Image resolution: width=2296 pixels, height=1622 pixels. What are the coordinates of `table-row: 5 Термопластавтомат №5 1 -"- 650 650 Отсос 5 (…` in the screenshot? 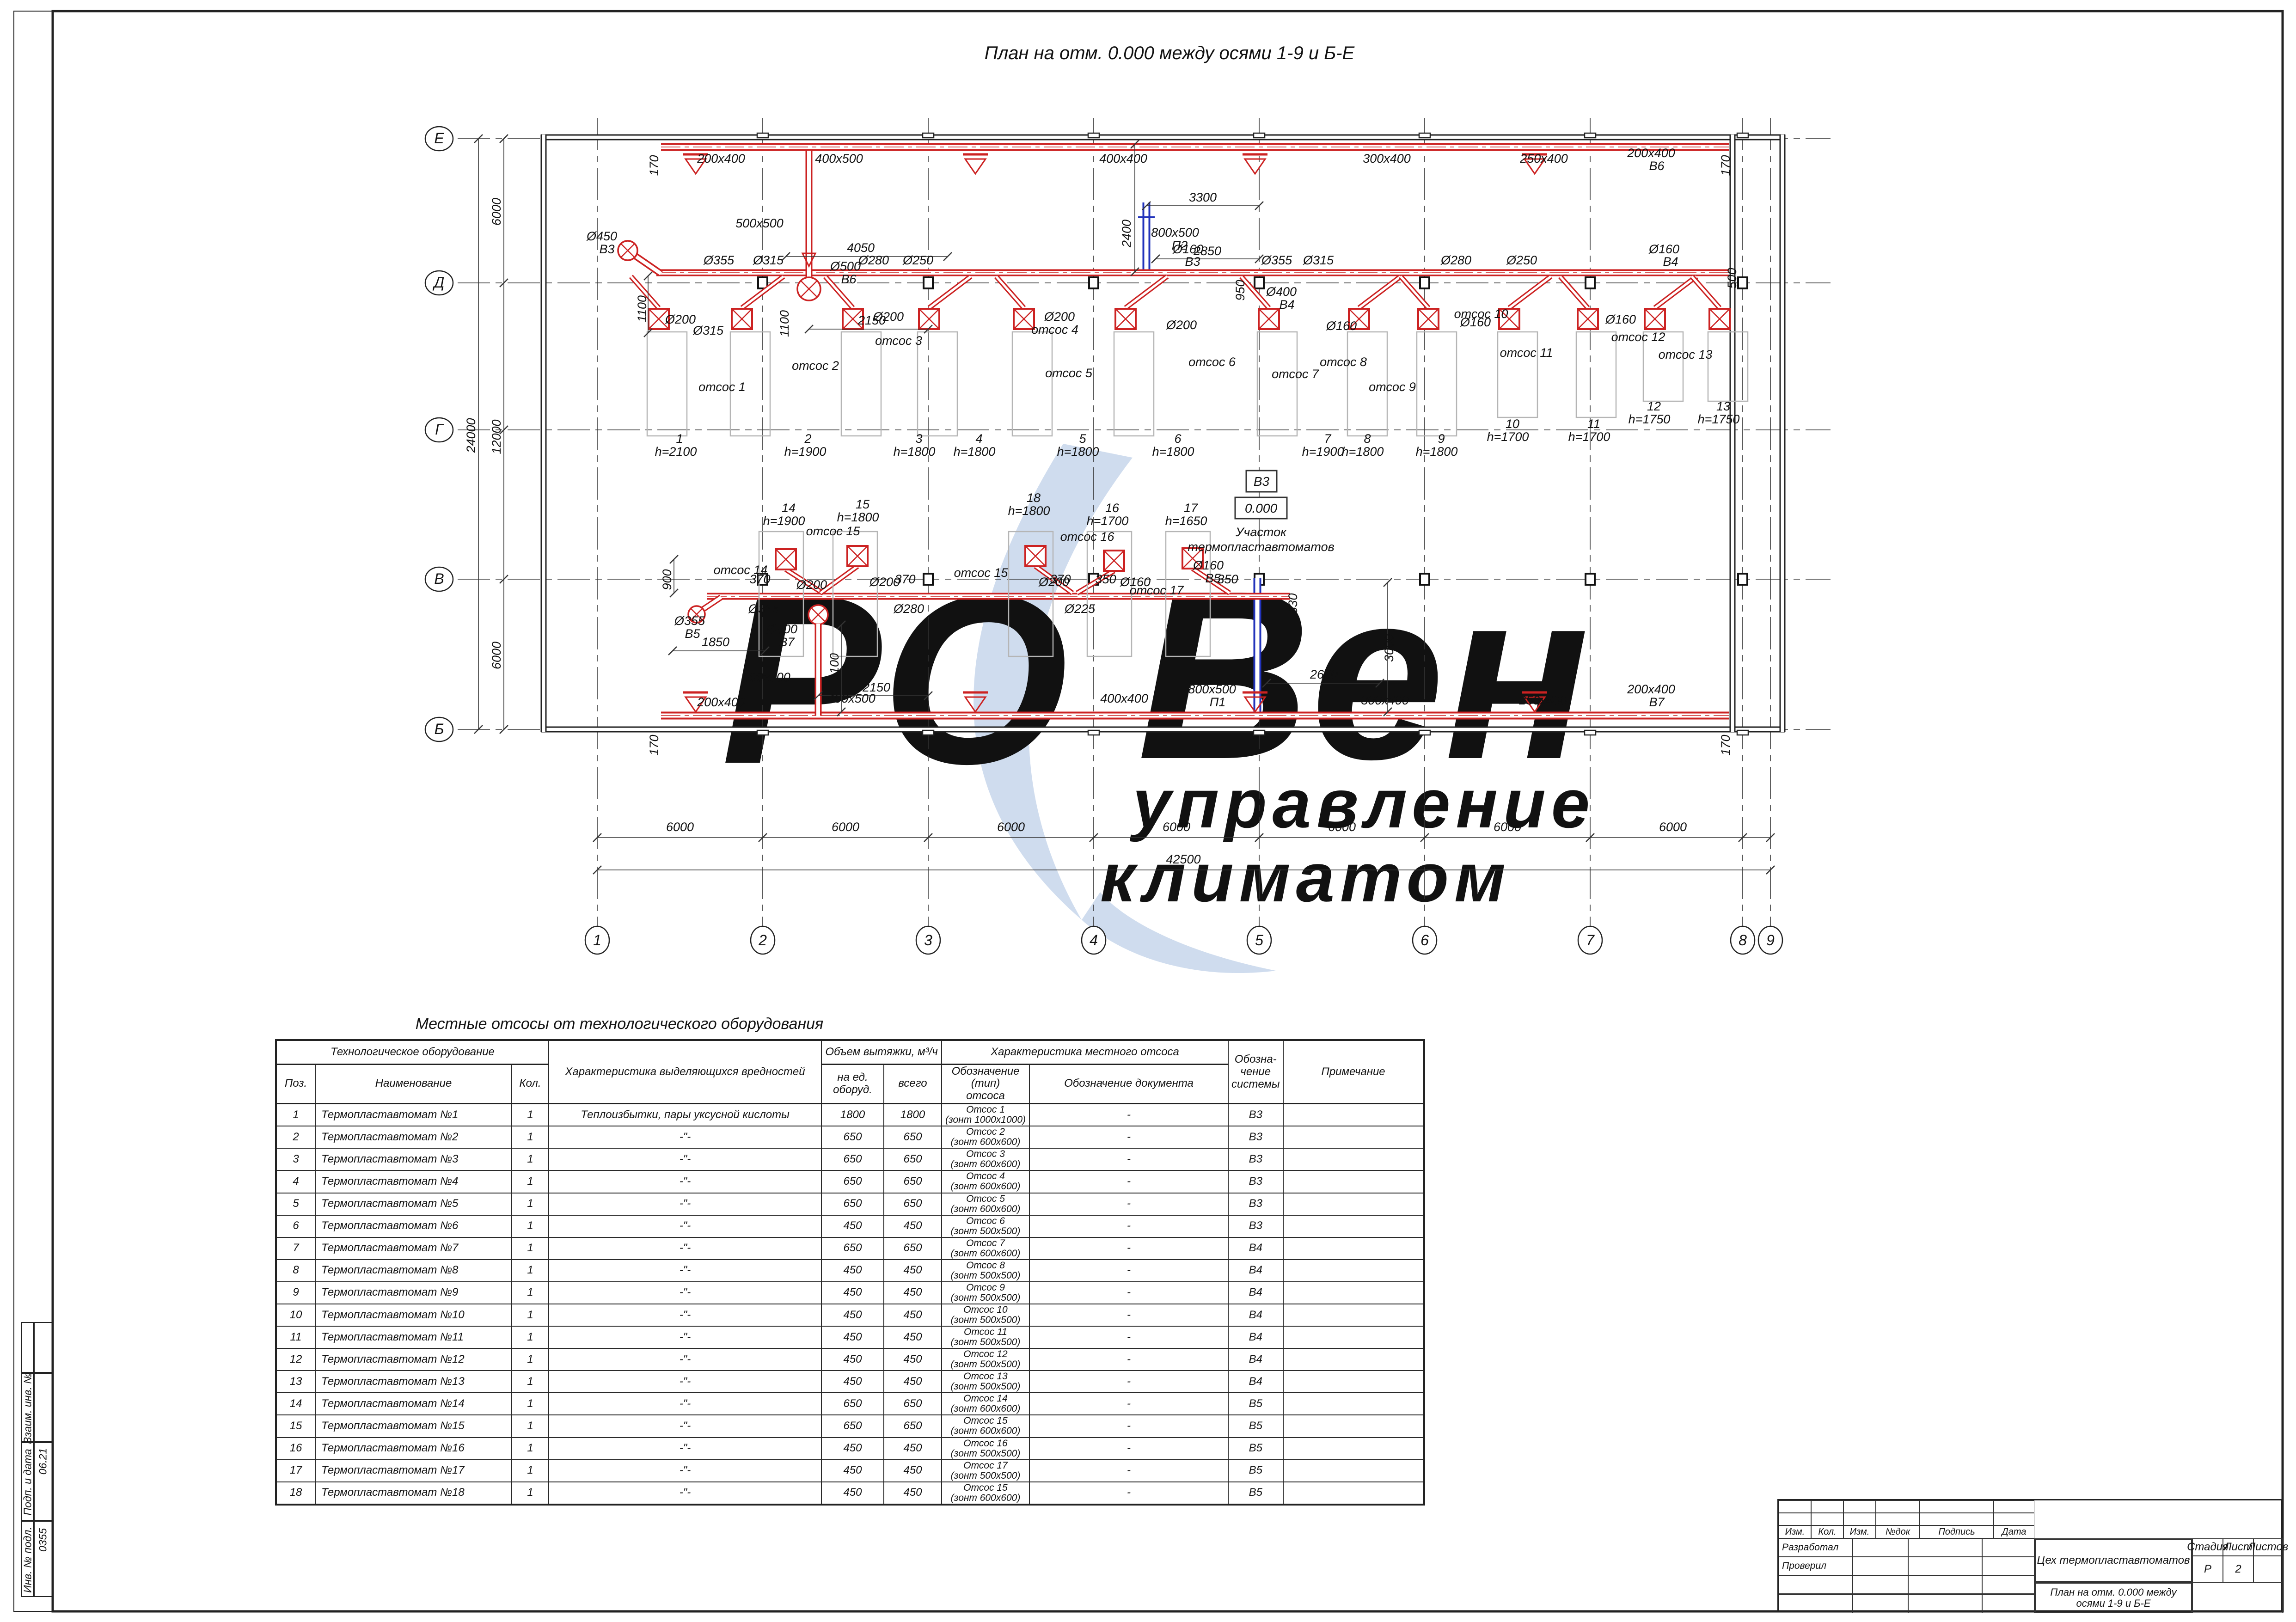 It's located at (850, 1204).